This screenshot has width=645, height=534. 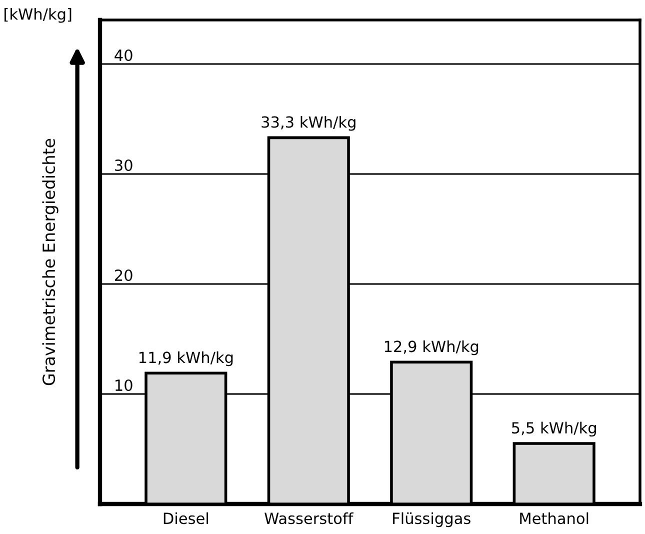 I want to click on data-label: 12,9 kWh/kg, so click(x=431, y=348).